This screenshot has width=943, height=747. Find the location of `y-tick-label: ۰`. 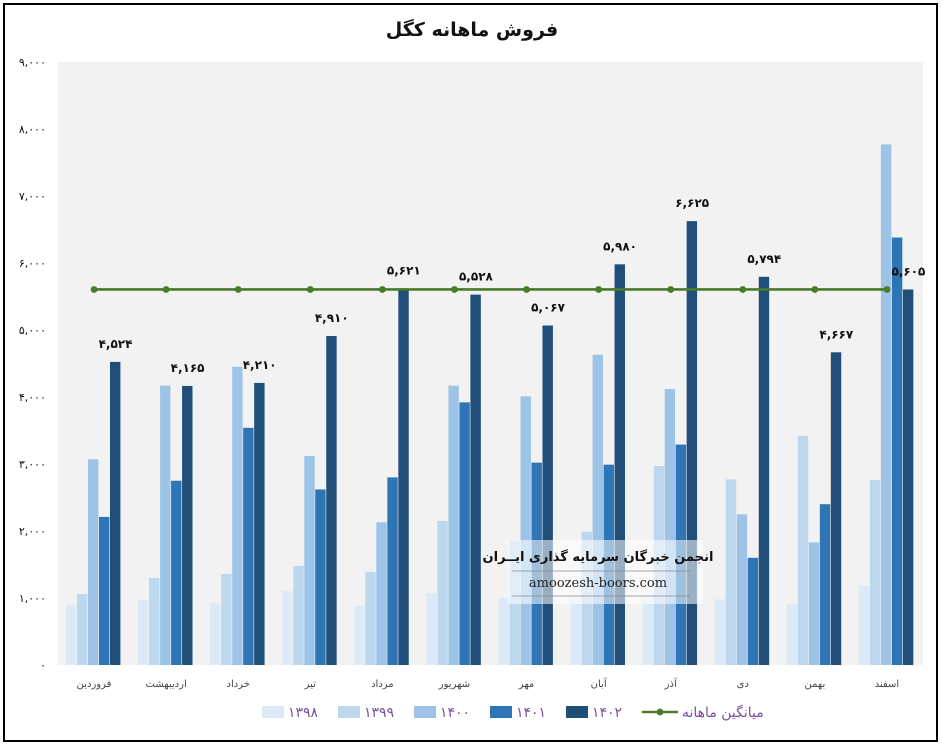

y-tick-label: ۰ is located at coordinates (43, 665).